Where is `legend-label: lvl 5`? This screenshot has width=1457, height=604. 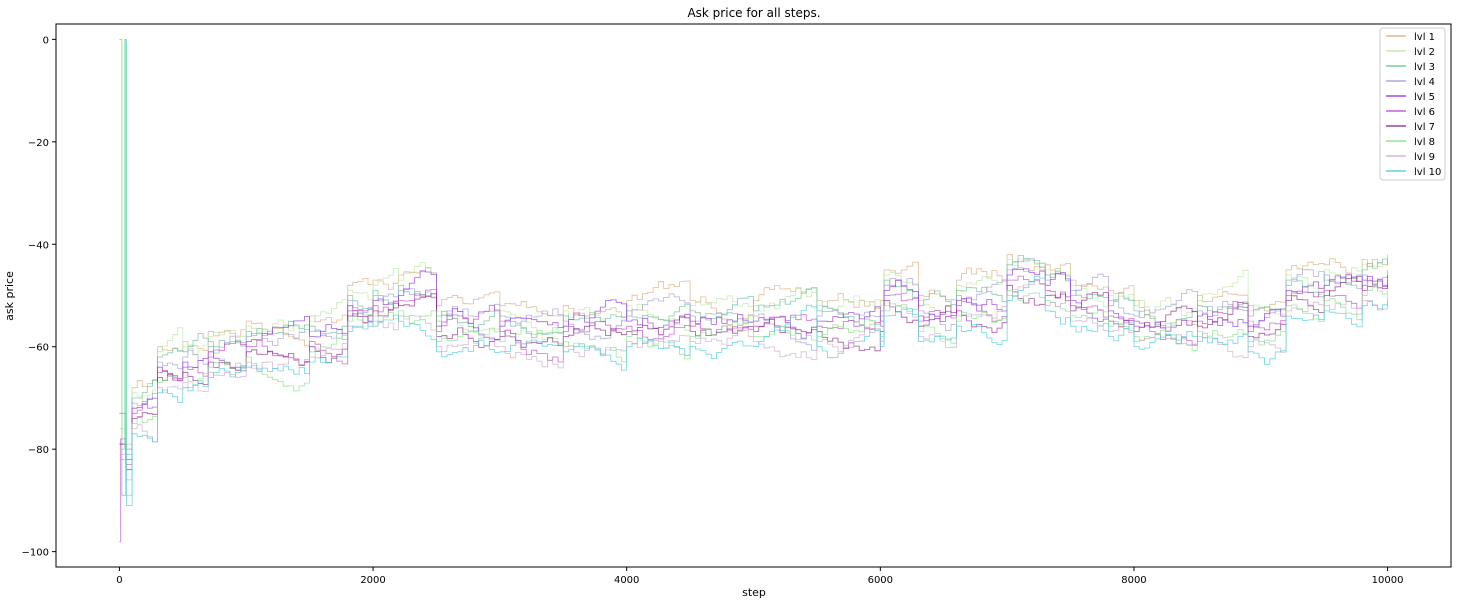 legend-label: lvl 5 is located at coordinates (1424, 97).